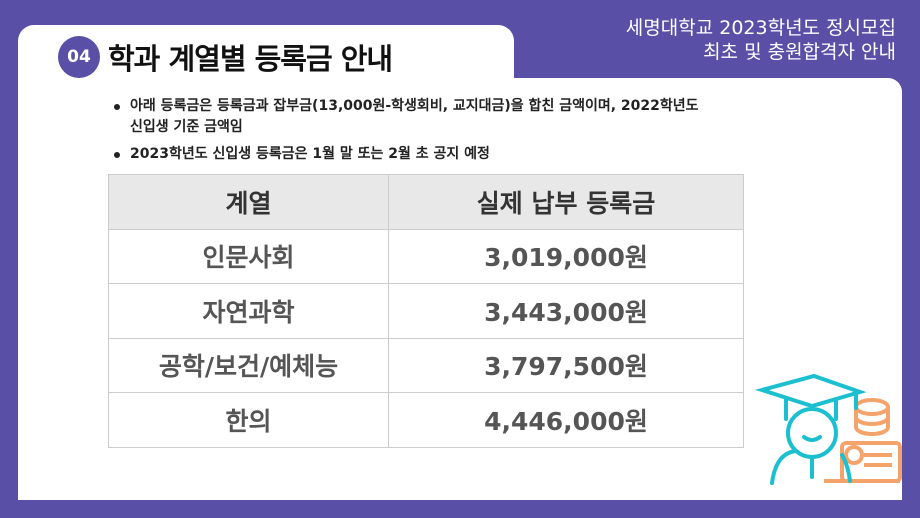  What do you see at coordinates (566, 420) in the screenshot?
I see `amount-cell: 4,446,000원` at bounding box center [566, 420].